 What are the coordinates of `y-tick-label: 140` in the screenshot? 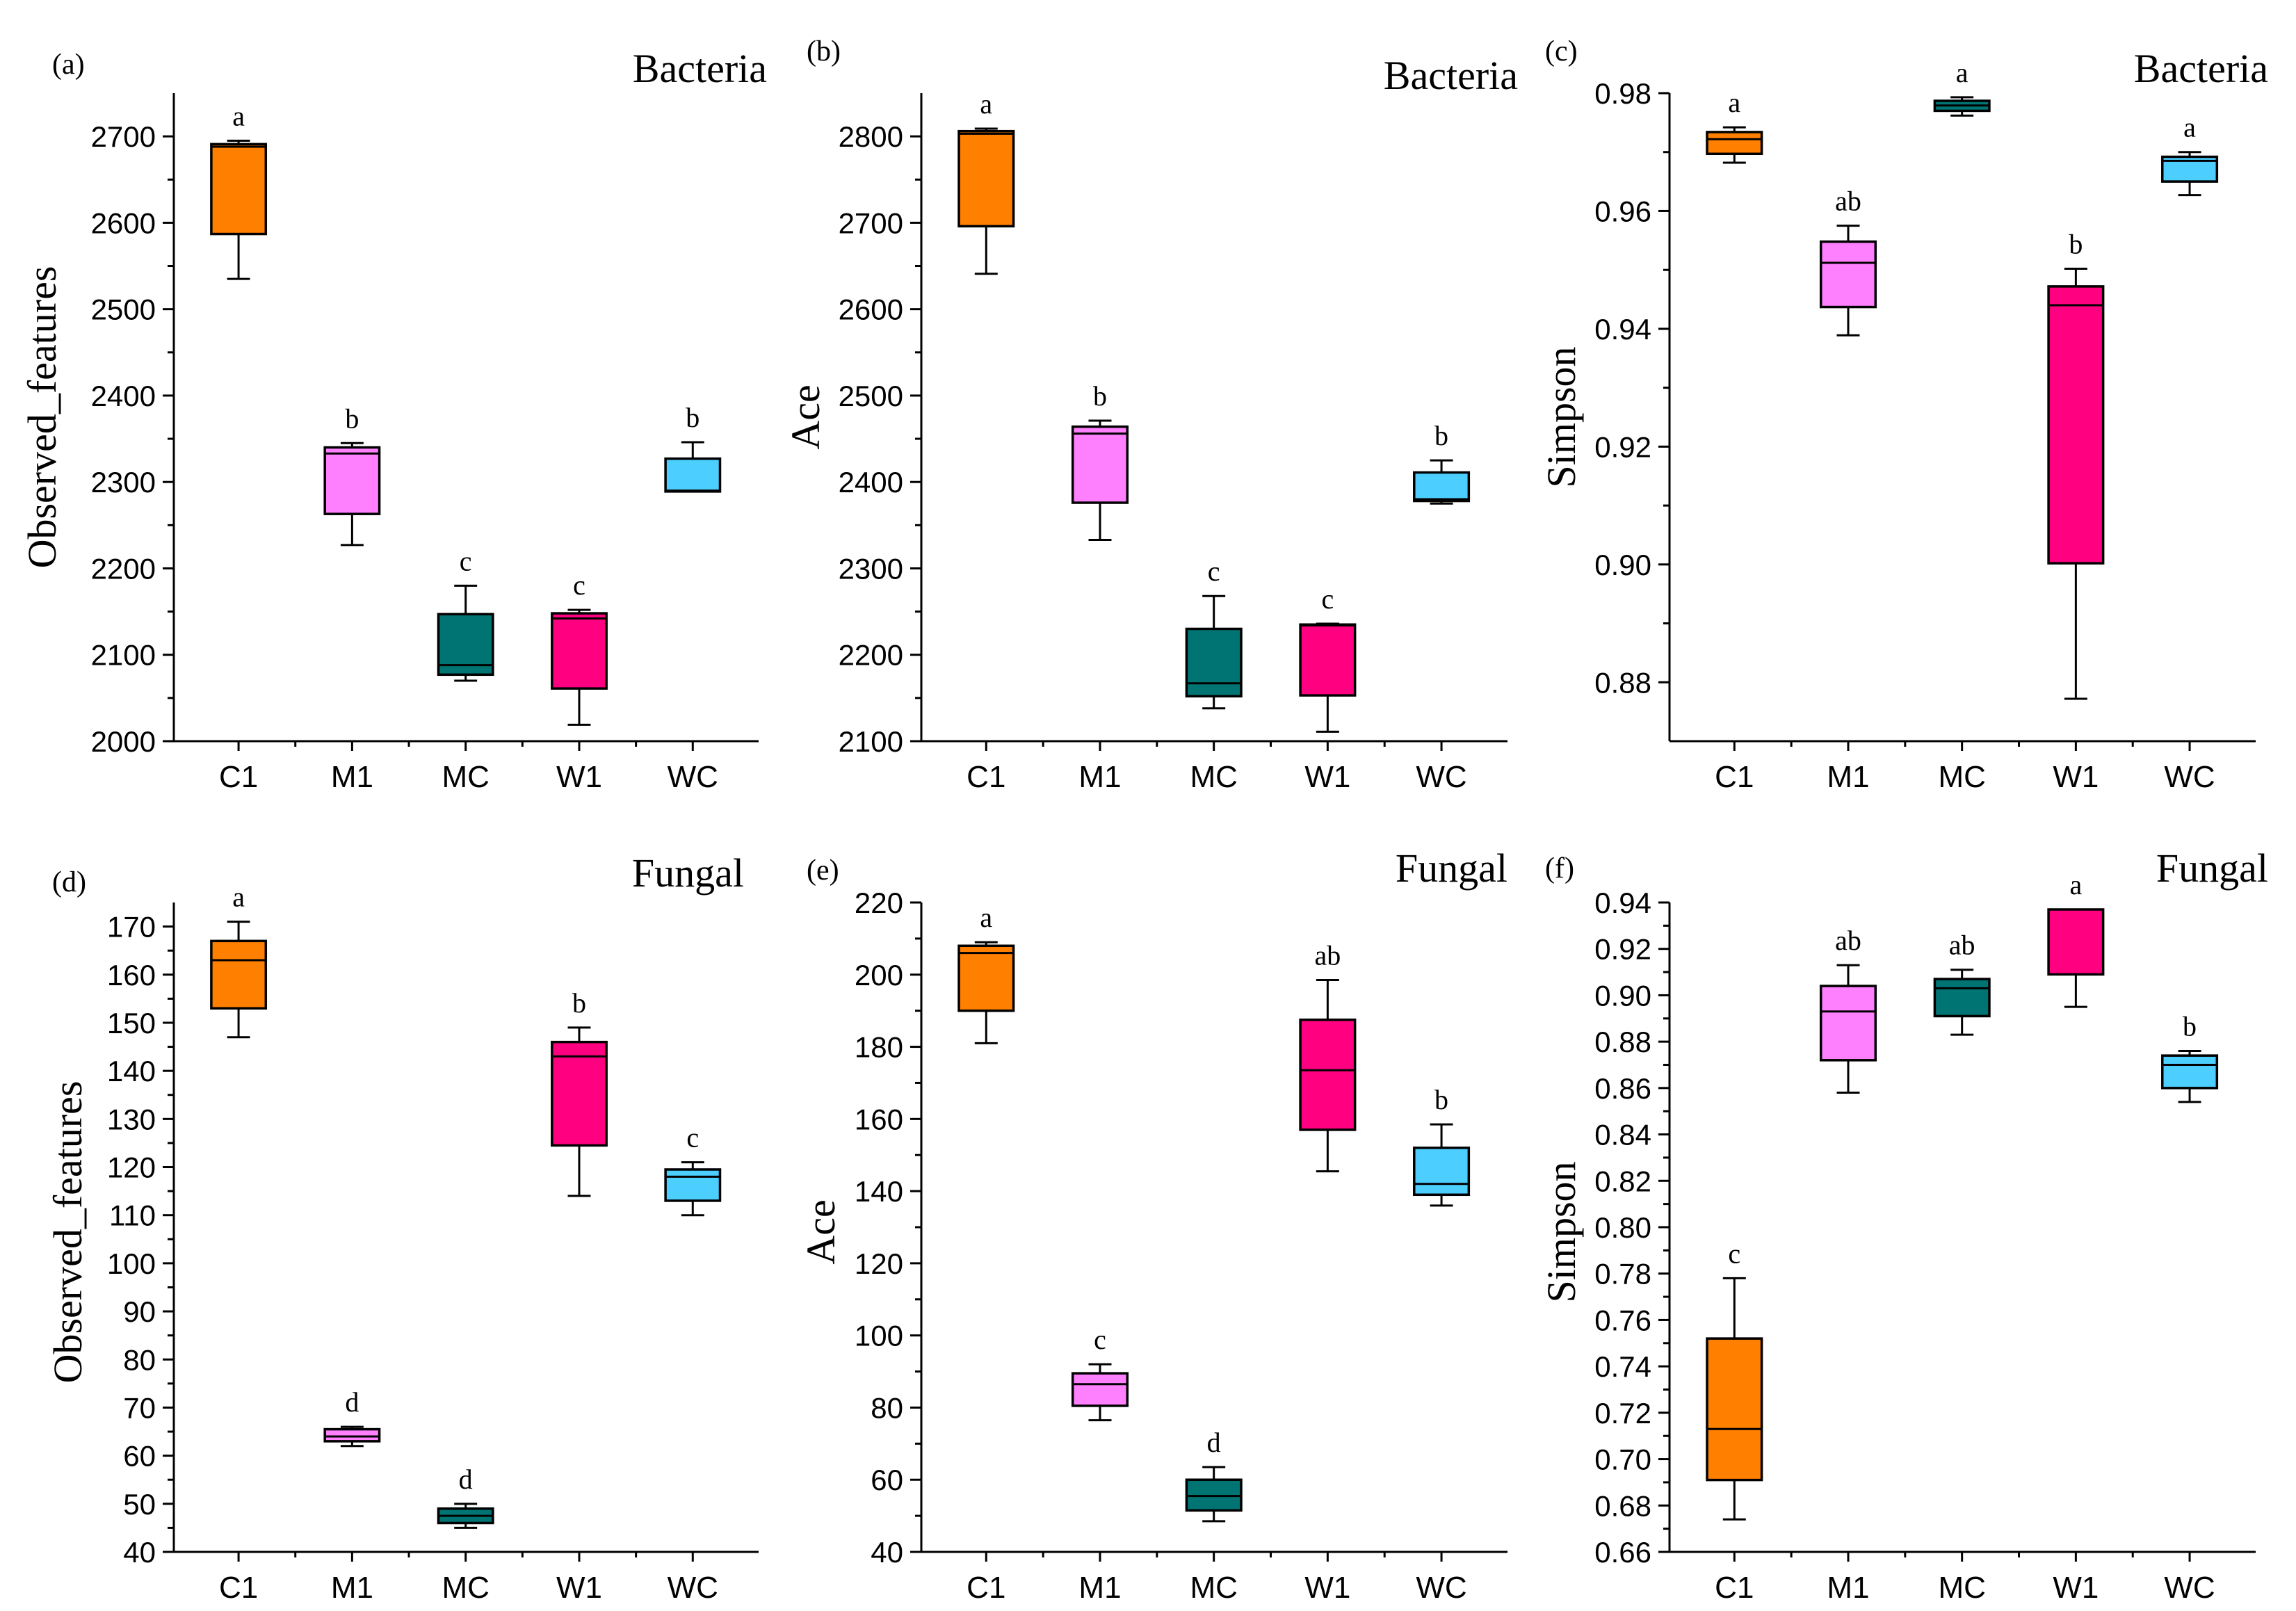 It's located at (879, 1192).